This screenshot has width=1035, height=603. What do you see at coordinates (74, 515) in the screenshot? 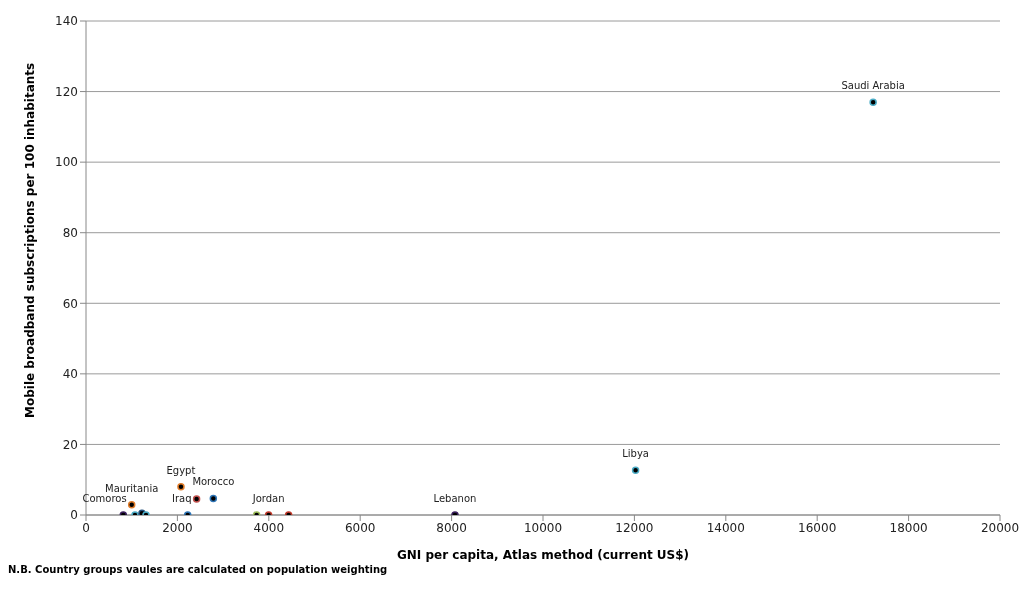
I see `y-tick-label: 0` at bounding box center [74, 515].